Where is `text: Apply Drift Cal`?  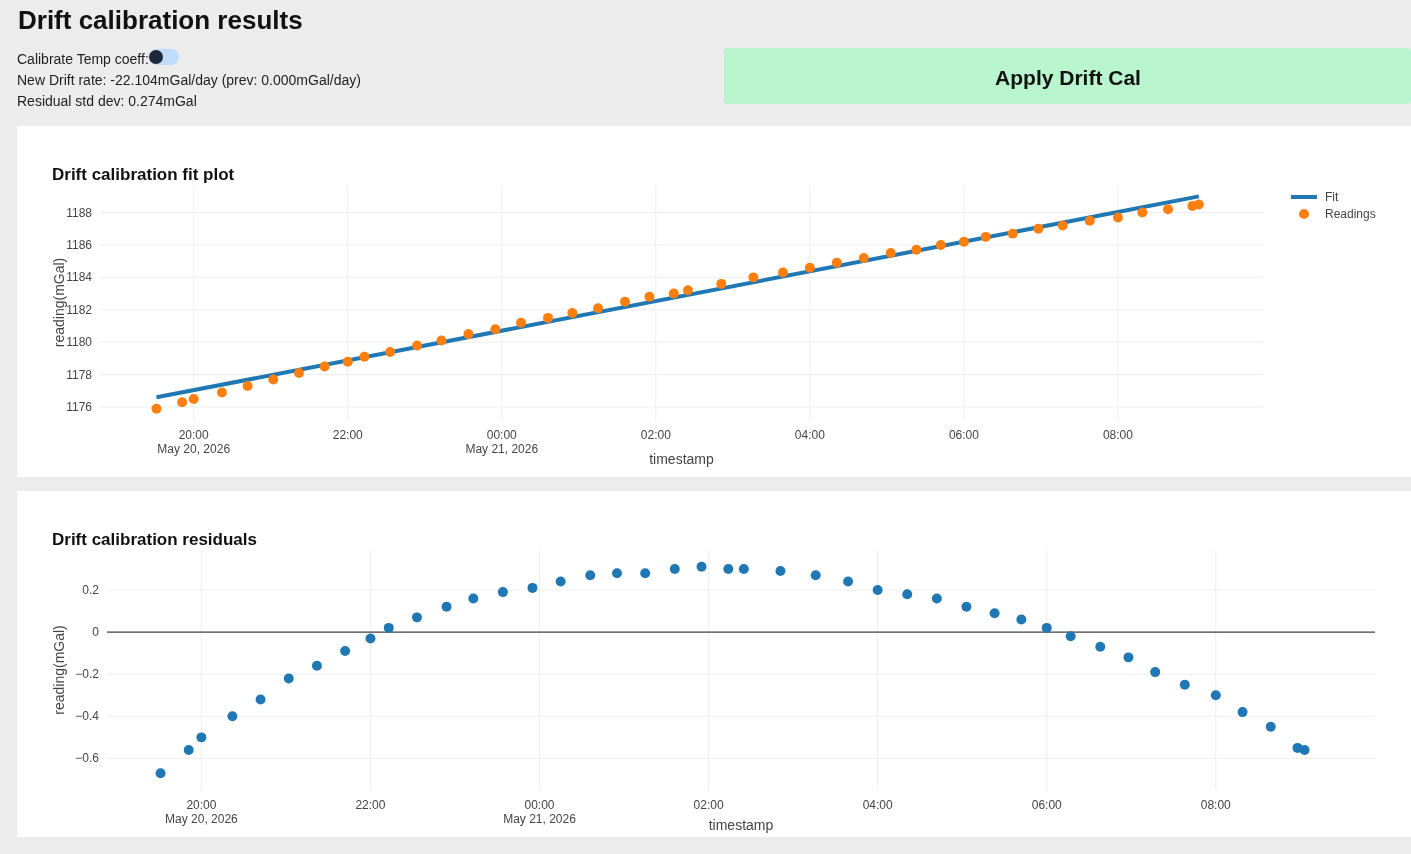 text: Apply Drift Cal is located at coordinates (1068, 77).